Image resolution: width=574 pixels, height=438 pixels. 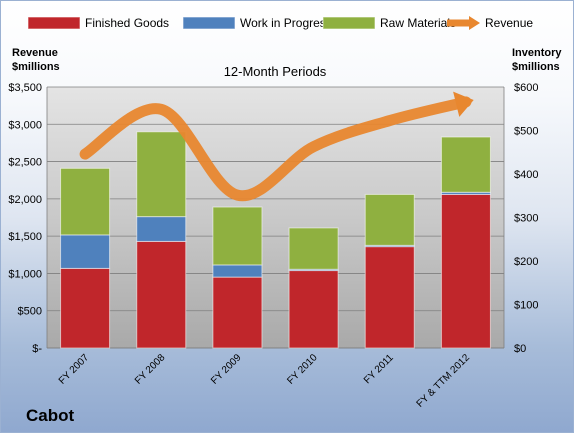 What do you see at coordinates (526, 132) in the screenshot?
I see `right-tick-label: $500` at bounding box center [526, 132].